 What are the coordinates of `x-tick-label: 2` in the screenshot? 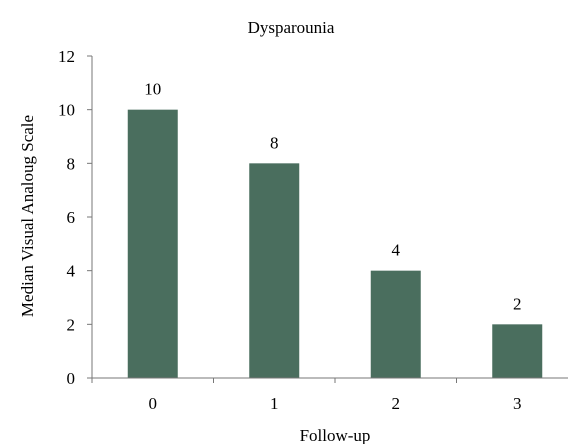 It's located at (396, 403).